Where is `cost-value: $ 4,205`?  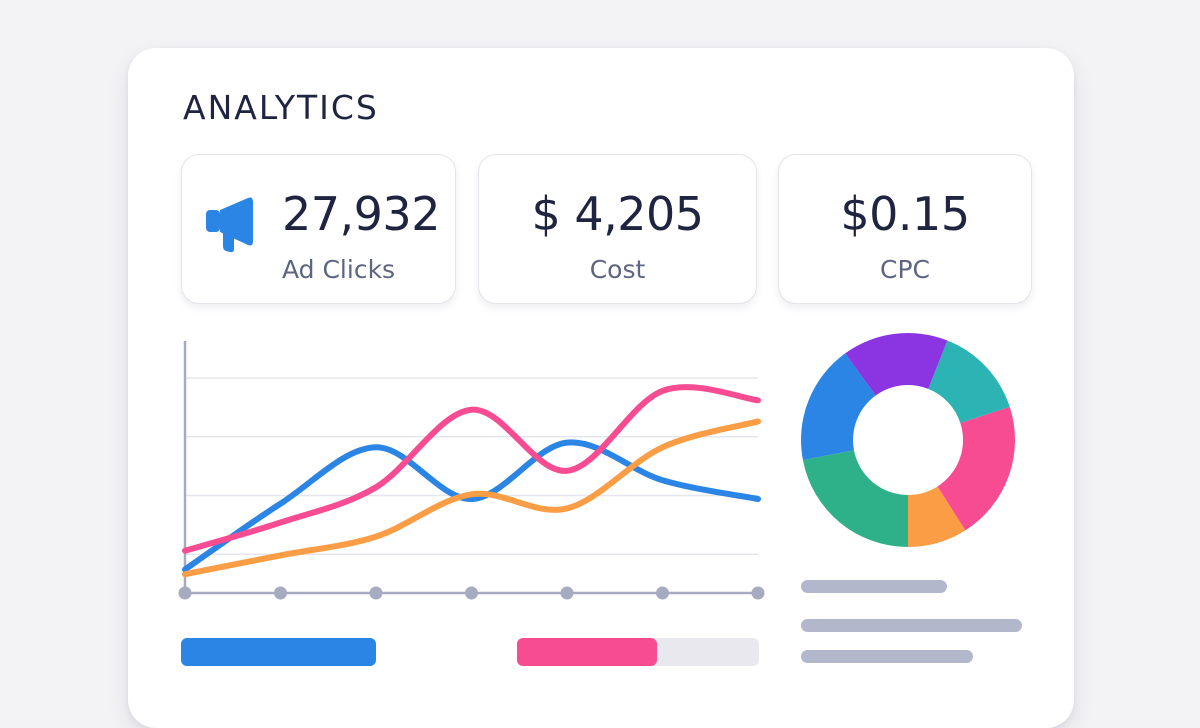 cost-value: $ 4,205 is located at coordinates (617, 214).